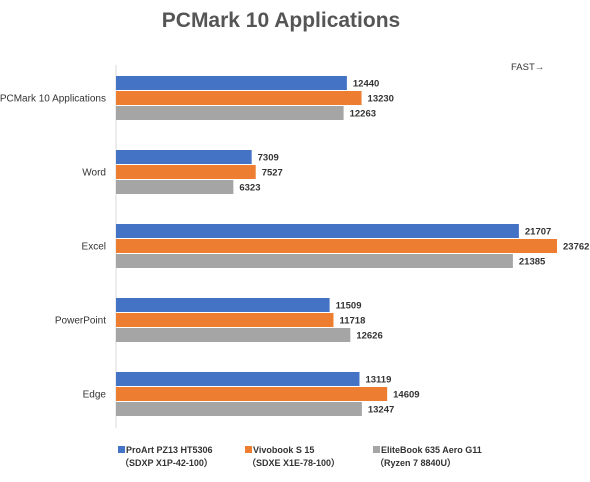 This screenshot has height=482, width=590. What do you see at coordinates (369, 336) in the screenshot?
I see `data-label-powerpoint-elitebook-635-aero-g11: 12626` at bounding box center [369, 336].